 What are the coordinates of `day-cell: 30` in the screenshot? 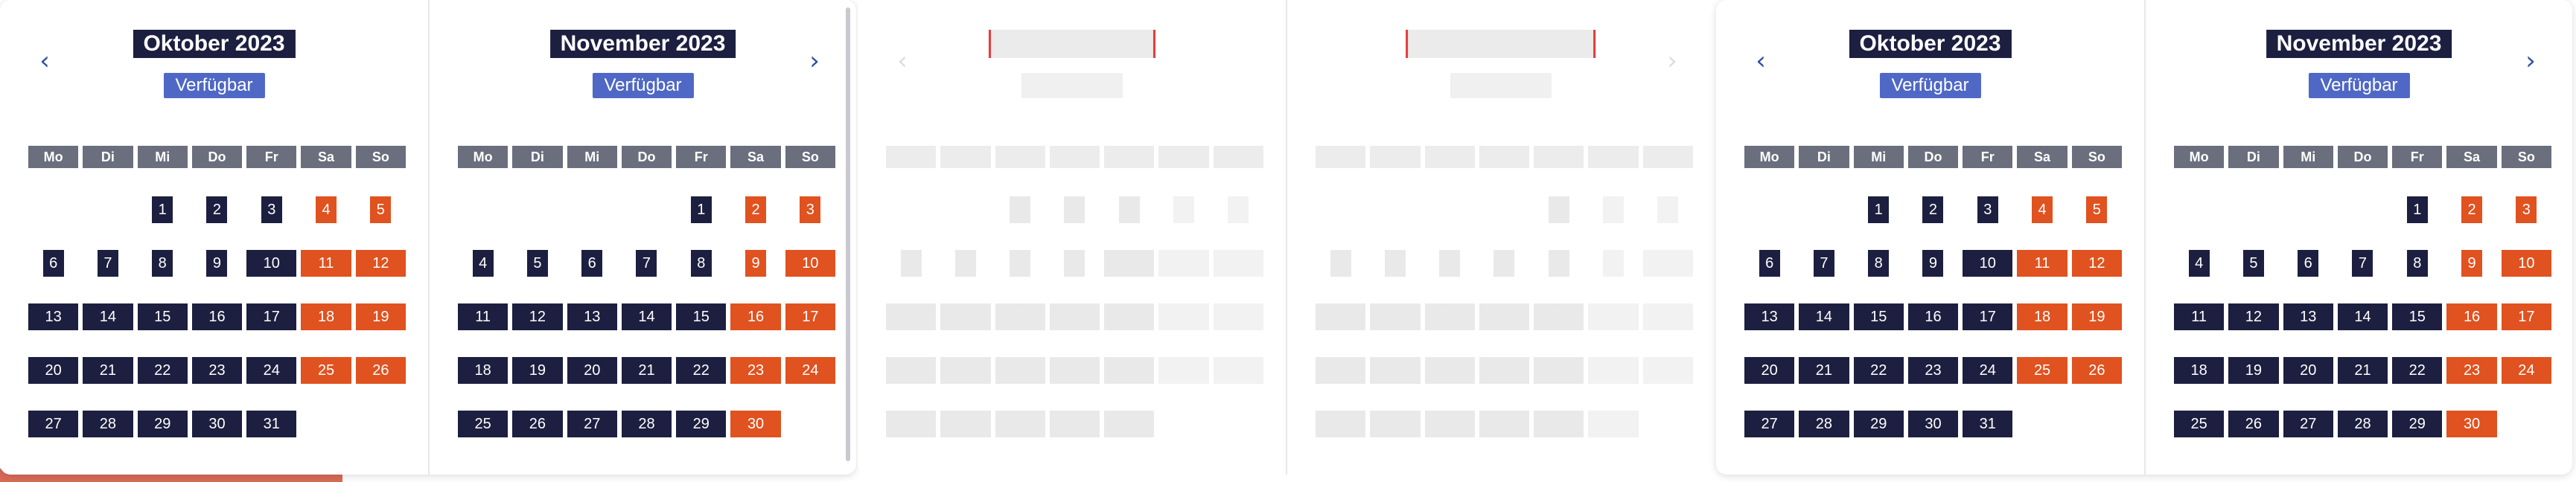 It's located at (217, 424).